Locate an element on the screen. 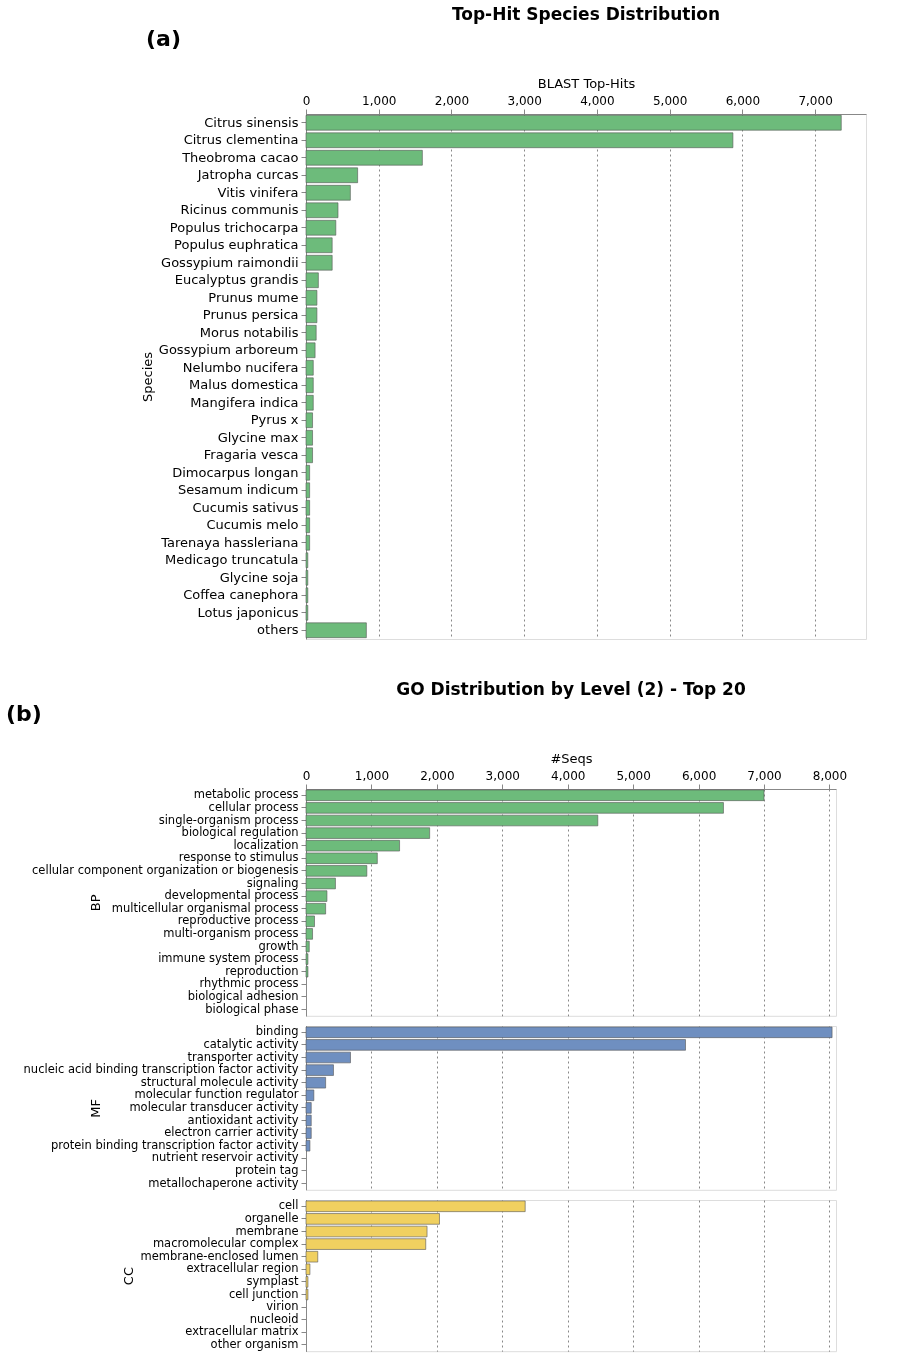  y-tick-label: cell junction is located at coordinates (263, 1293).